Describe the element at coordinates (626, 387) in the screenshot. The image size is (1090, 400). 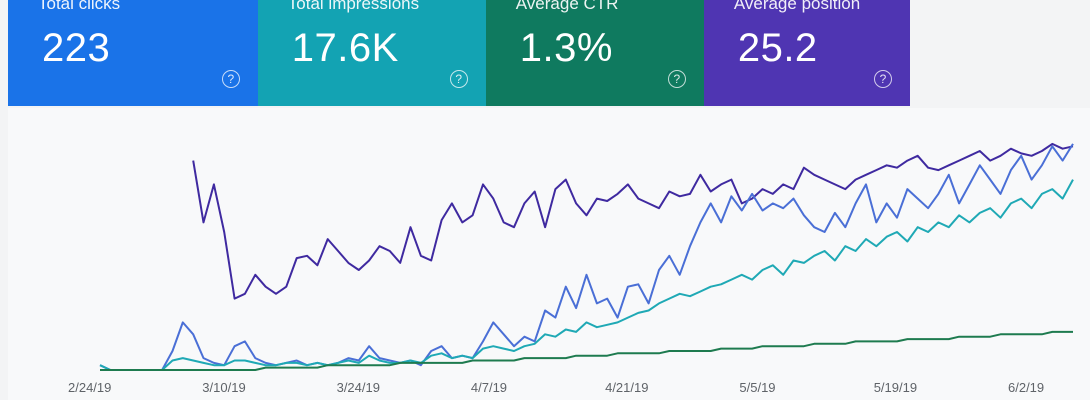
I see `x-tick-label: 4/21/19` at that location.